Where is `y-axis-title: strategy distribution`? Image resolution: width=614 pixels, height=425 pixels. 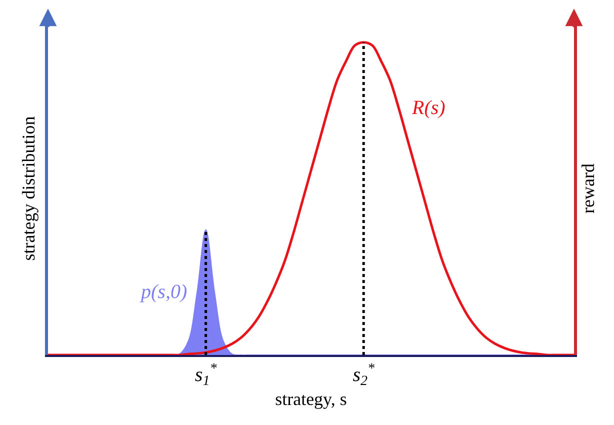
y-axis-title: strategy distribution is located at coordinates (28, 188).